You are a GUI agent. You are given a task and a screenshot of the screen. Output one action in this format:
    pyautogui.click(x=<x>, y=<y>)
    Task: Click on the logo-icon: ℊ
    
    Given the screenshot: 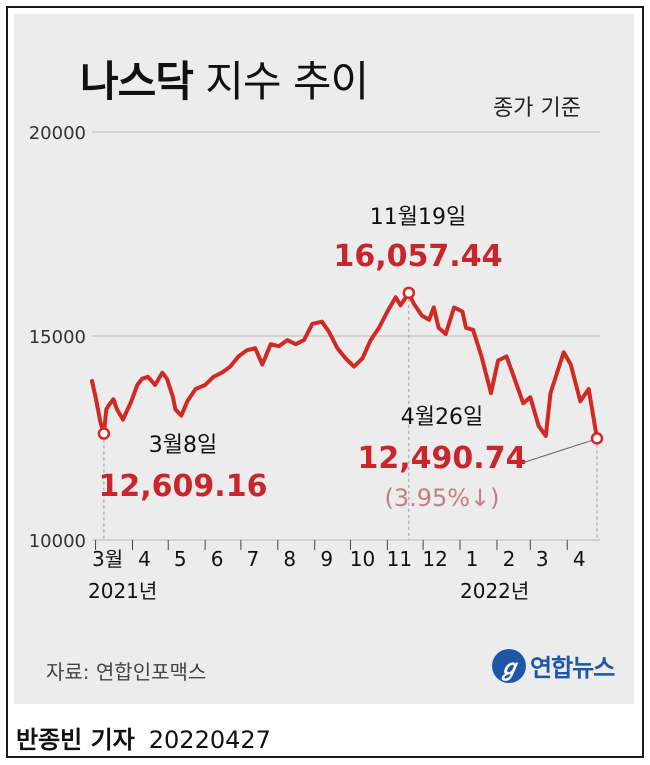 What is the action you would take?
    pyautogui.click(x=509, y=665)
    